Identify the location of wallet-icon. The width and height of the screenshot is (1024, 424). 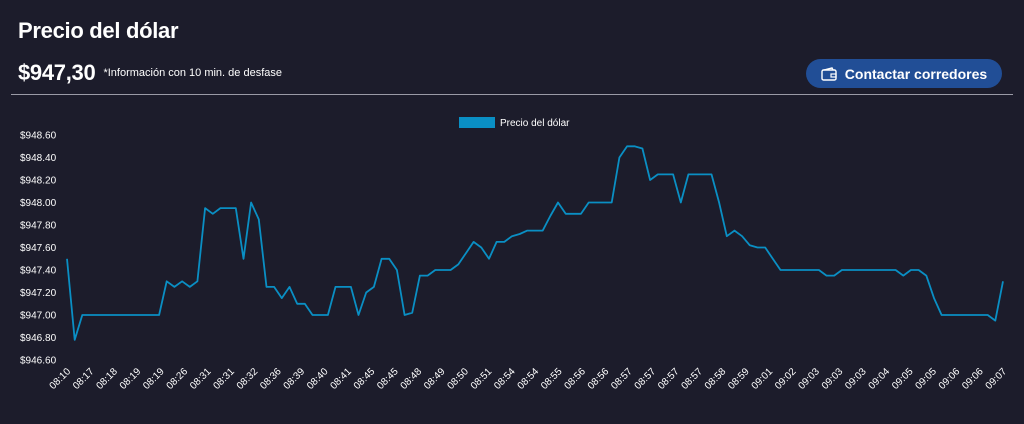
(829, 73).